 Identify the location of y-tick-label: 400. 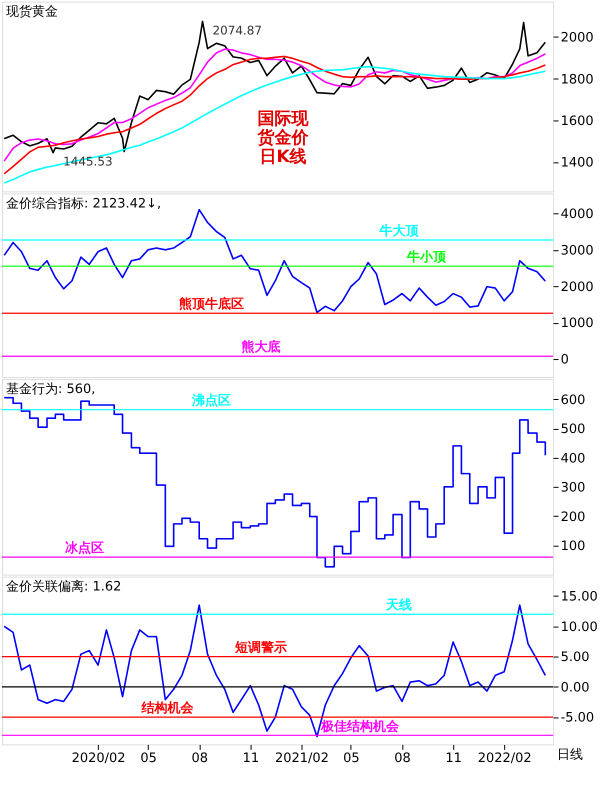
(573, 458).